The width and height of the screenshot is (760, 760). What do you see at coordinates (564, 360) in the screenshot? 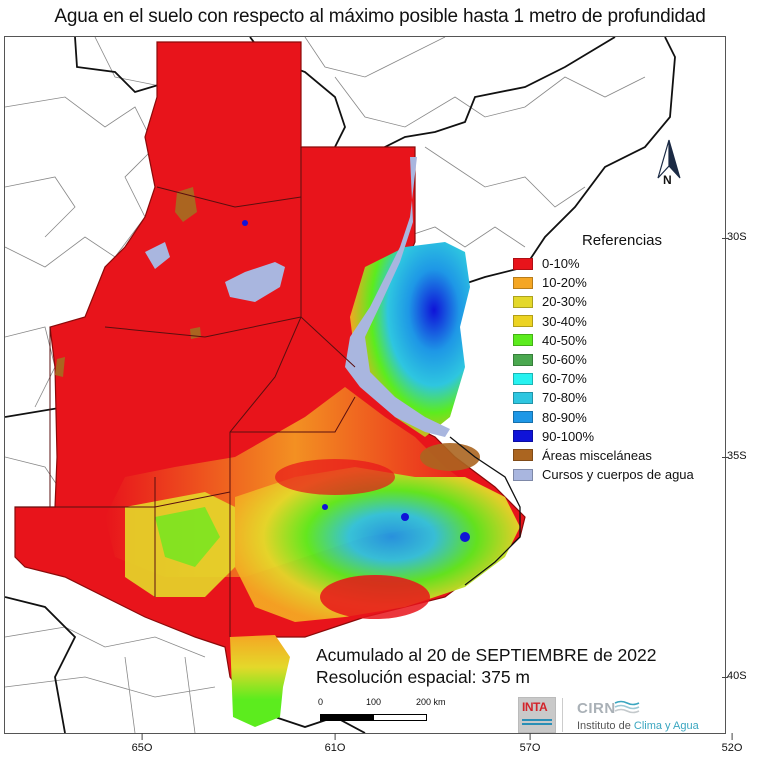
I see `legend-label: 50-60%` at bounding box center [564, 360].